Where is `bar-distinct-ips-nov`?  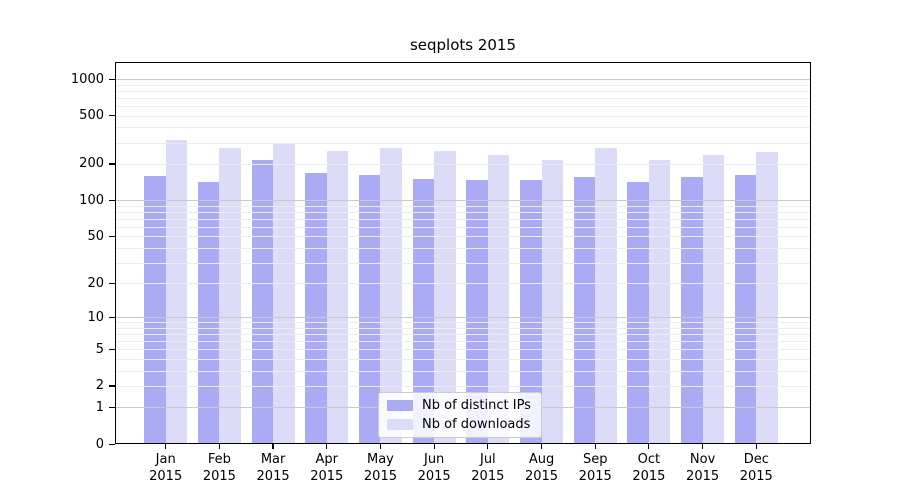 bar-distinct-ips-nov is located at coordinates (692, 310).